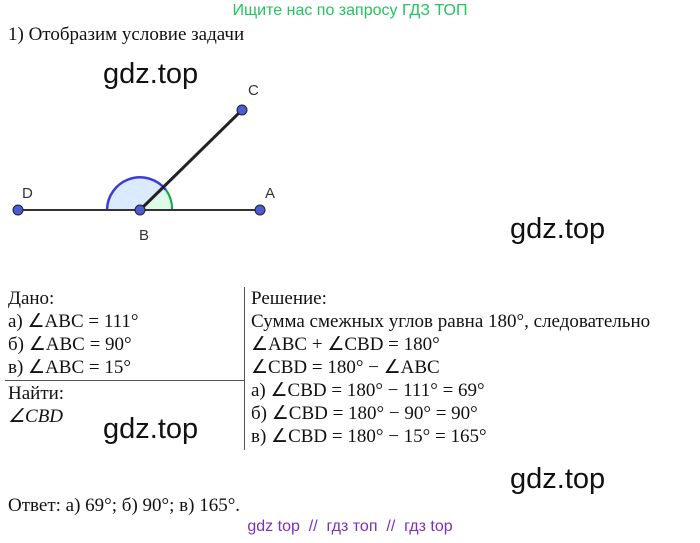 This screenshot has width=700, height=543. What do you see at coordinates (191, 160) in the screenshot?
I see `ray-bc` at bounding box center [191, 160].